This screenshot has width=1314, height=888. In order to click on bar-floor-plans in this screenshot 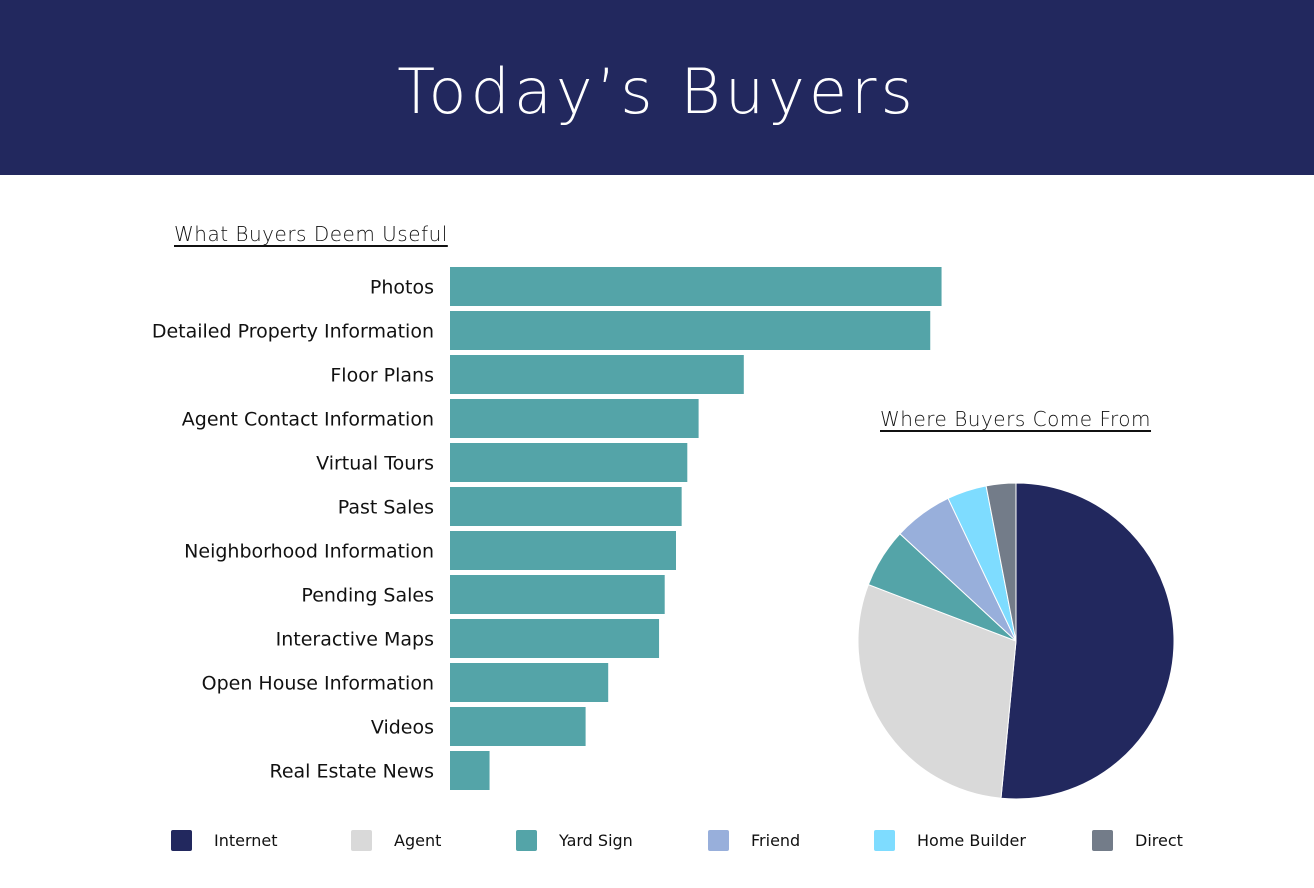, I will do `click(597, 374)`.